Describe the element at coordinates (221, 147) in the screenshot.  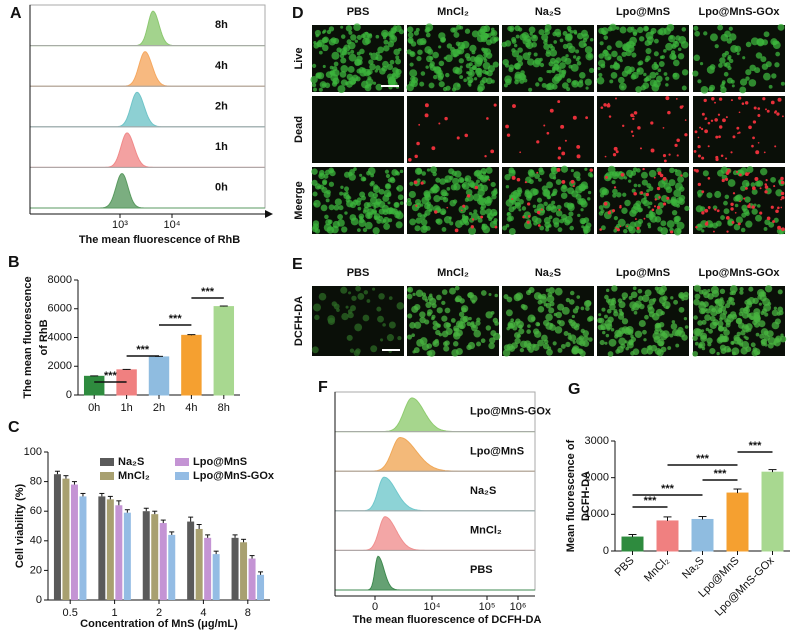
I see `track-label: 1h` at that location.